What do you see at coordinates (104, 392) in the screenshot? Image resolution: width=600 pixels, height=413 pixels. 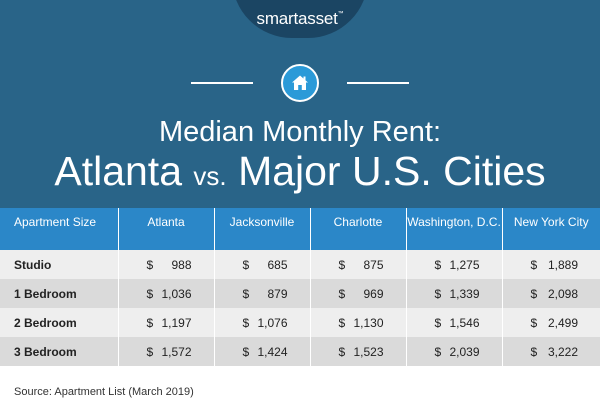 I see `source-note: Source: Apartment List (March 2019)` at bounding box center [104, 392].